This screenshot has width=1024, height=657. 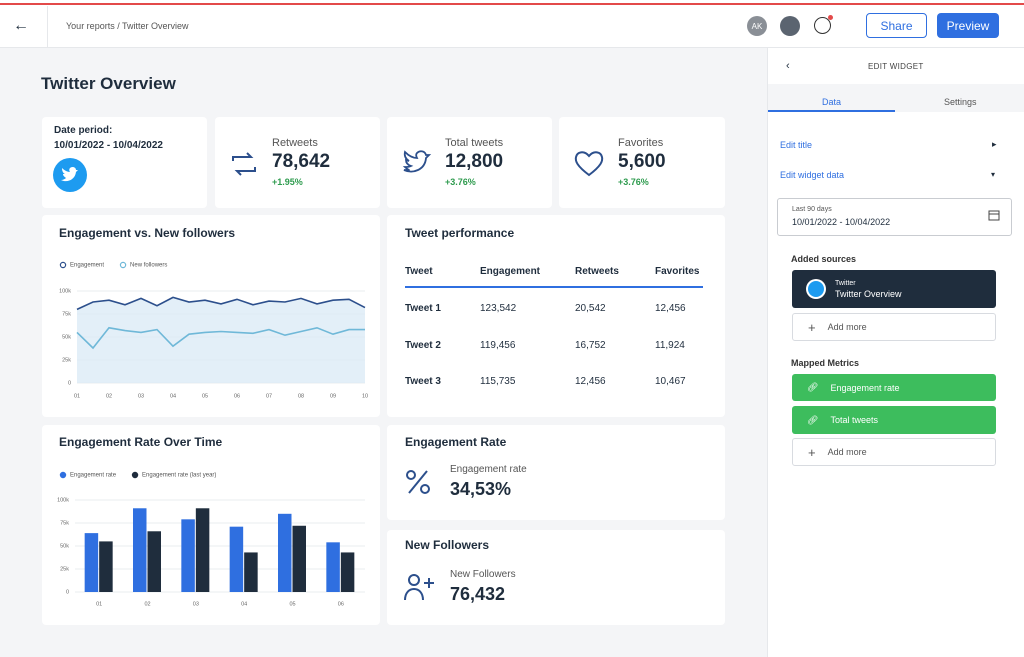 I want to click on x-tick-label: 06, so click(x=237, y=396).